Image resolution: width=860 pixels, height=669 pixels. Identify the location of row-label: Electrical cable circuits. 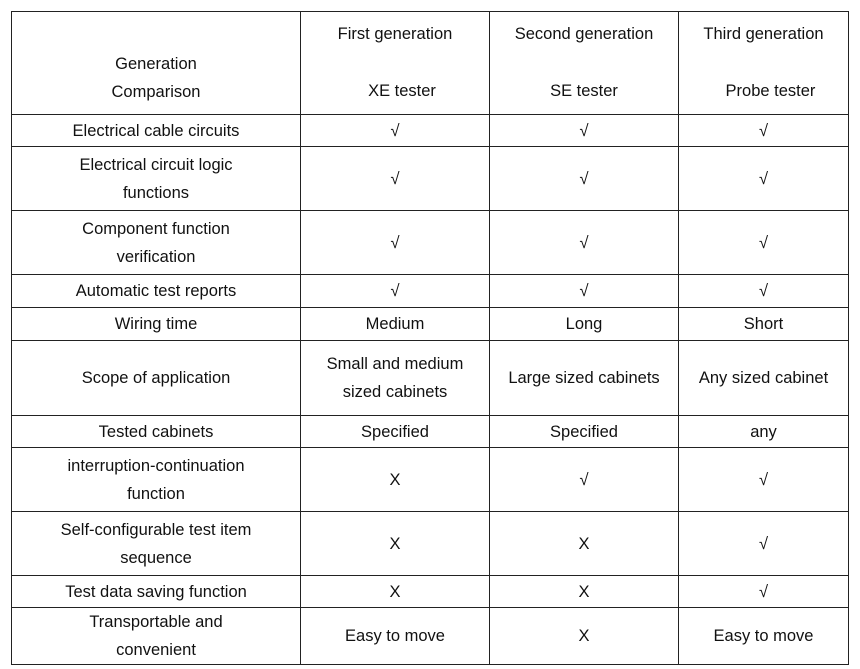
(156, 130).